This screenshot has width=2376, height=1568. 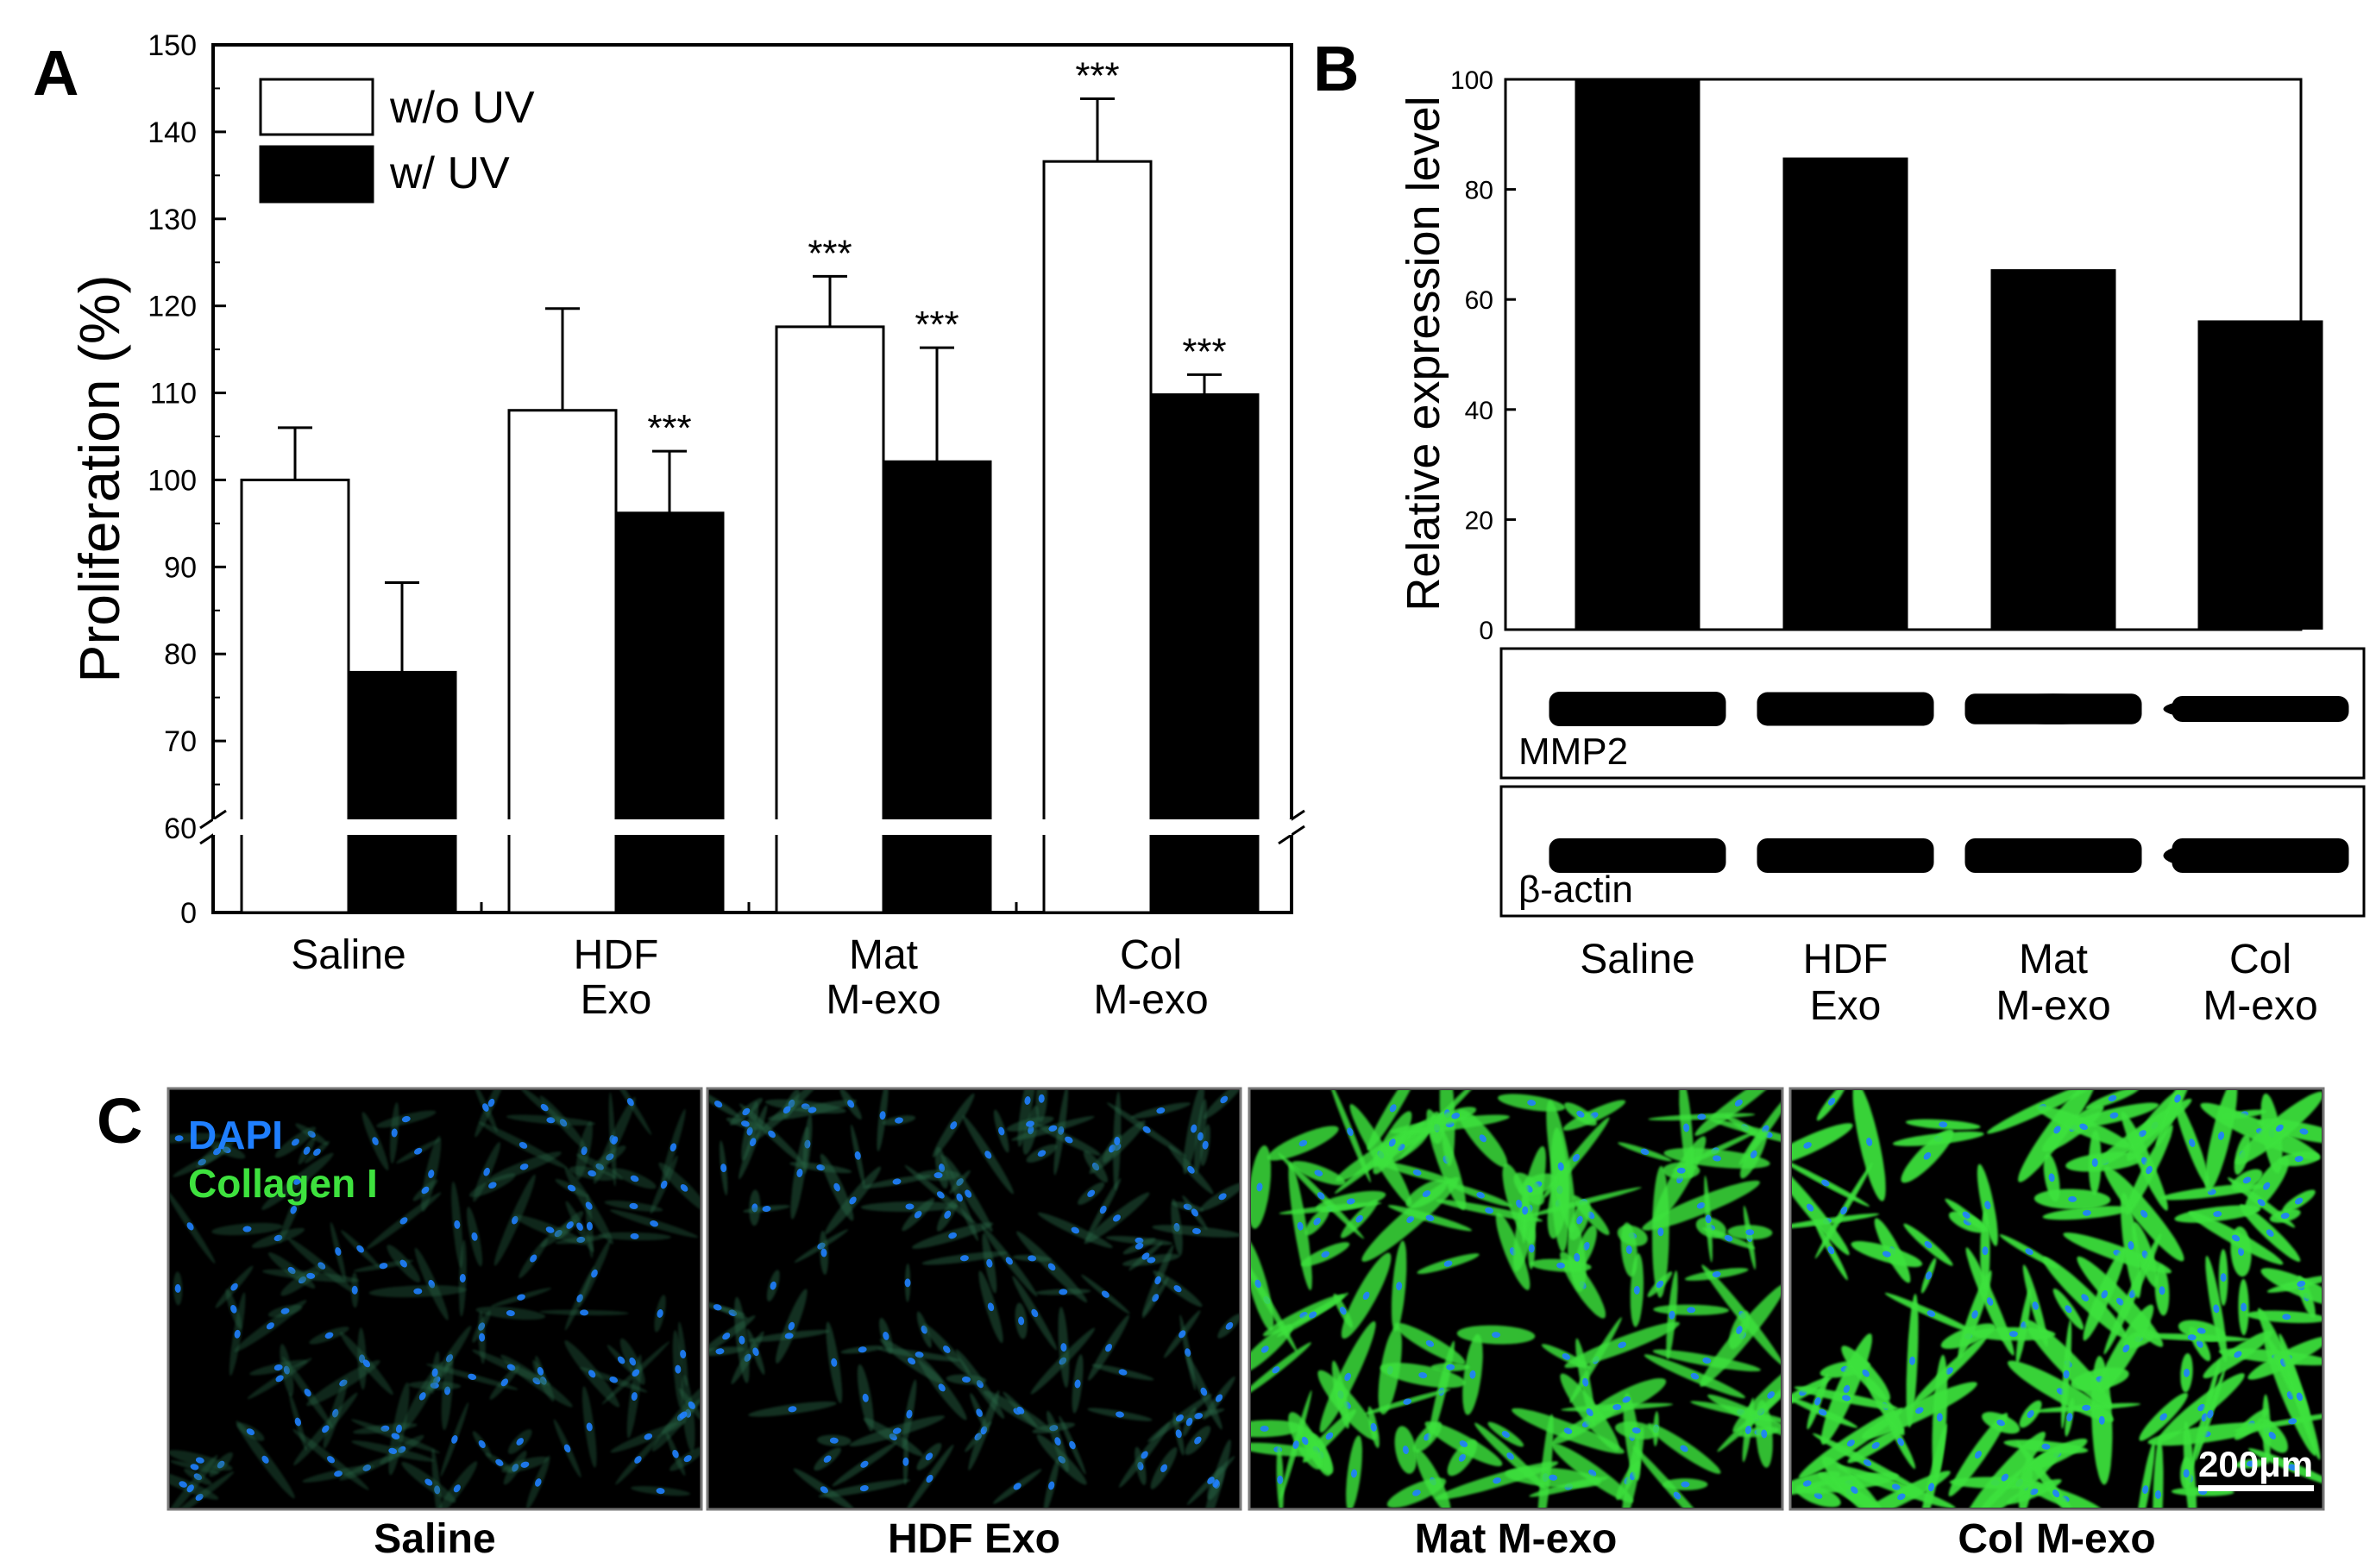 What do you see at coordinates (1097, 537) in the screenshot?
I see `bar-w-o-uv-col-m-exo` at bounding box center [1097, 537].